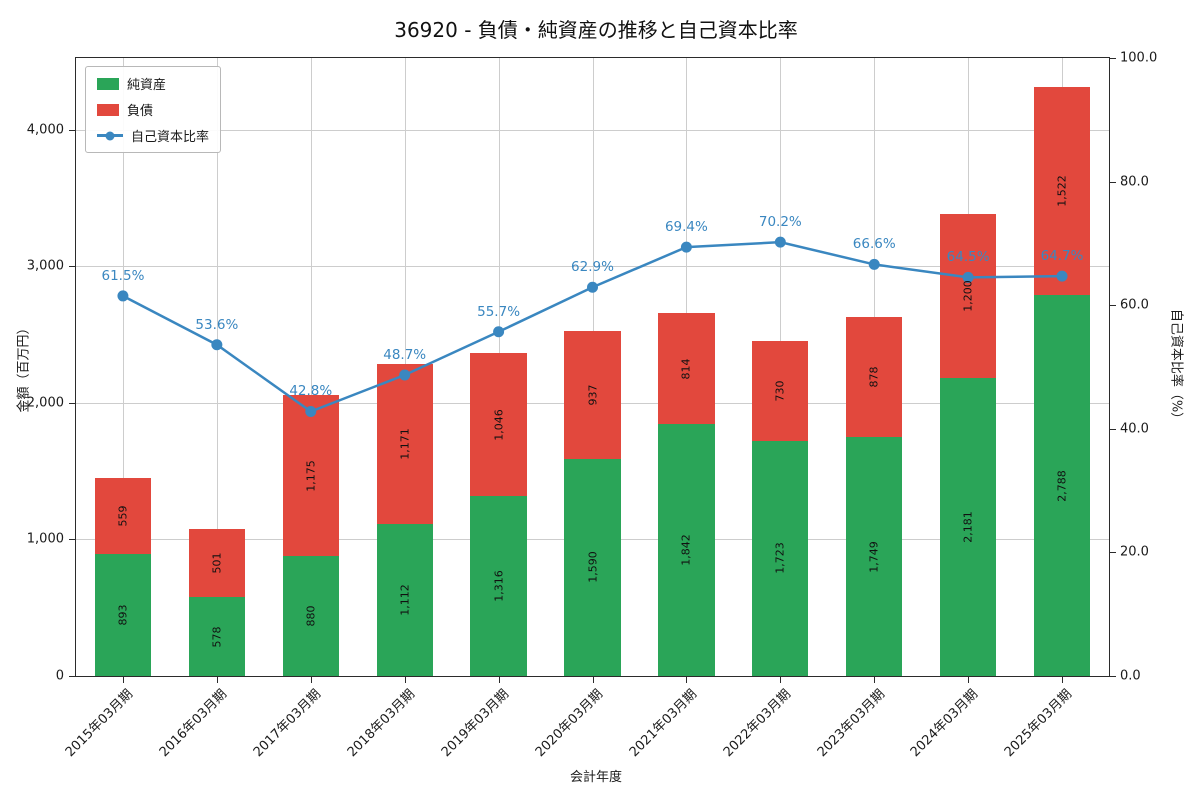 The height and width of the screenshot is (800, 1200). I want to click on x-tick-label: 2015年03月期, so click(100, 723).